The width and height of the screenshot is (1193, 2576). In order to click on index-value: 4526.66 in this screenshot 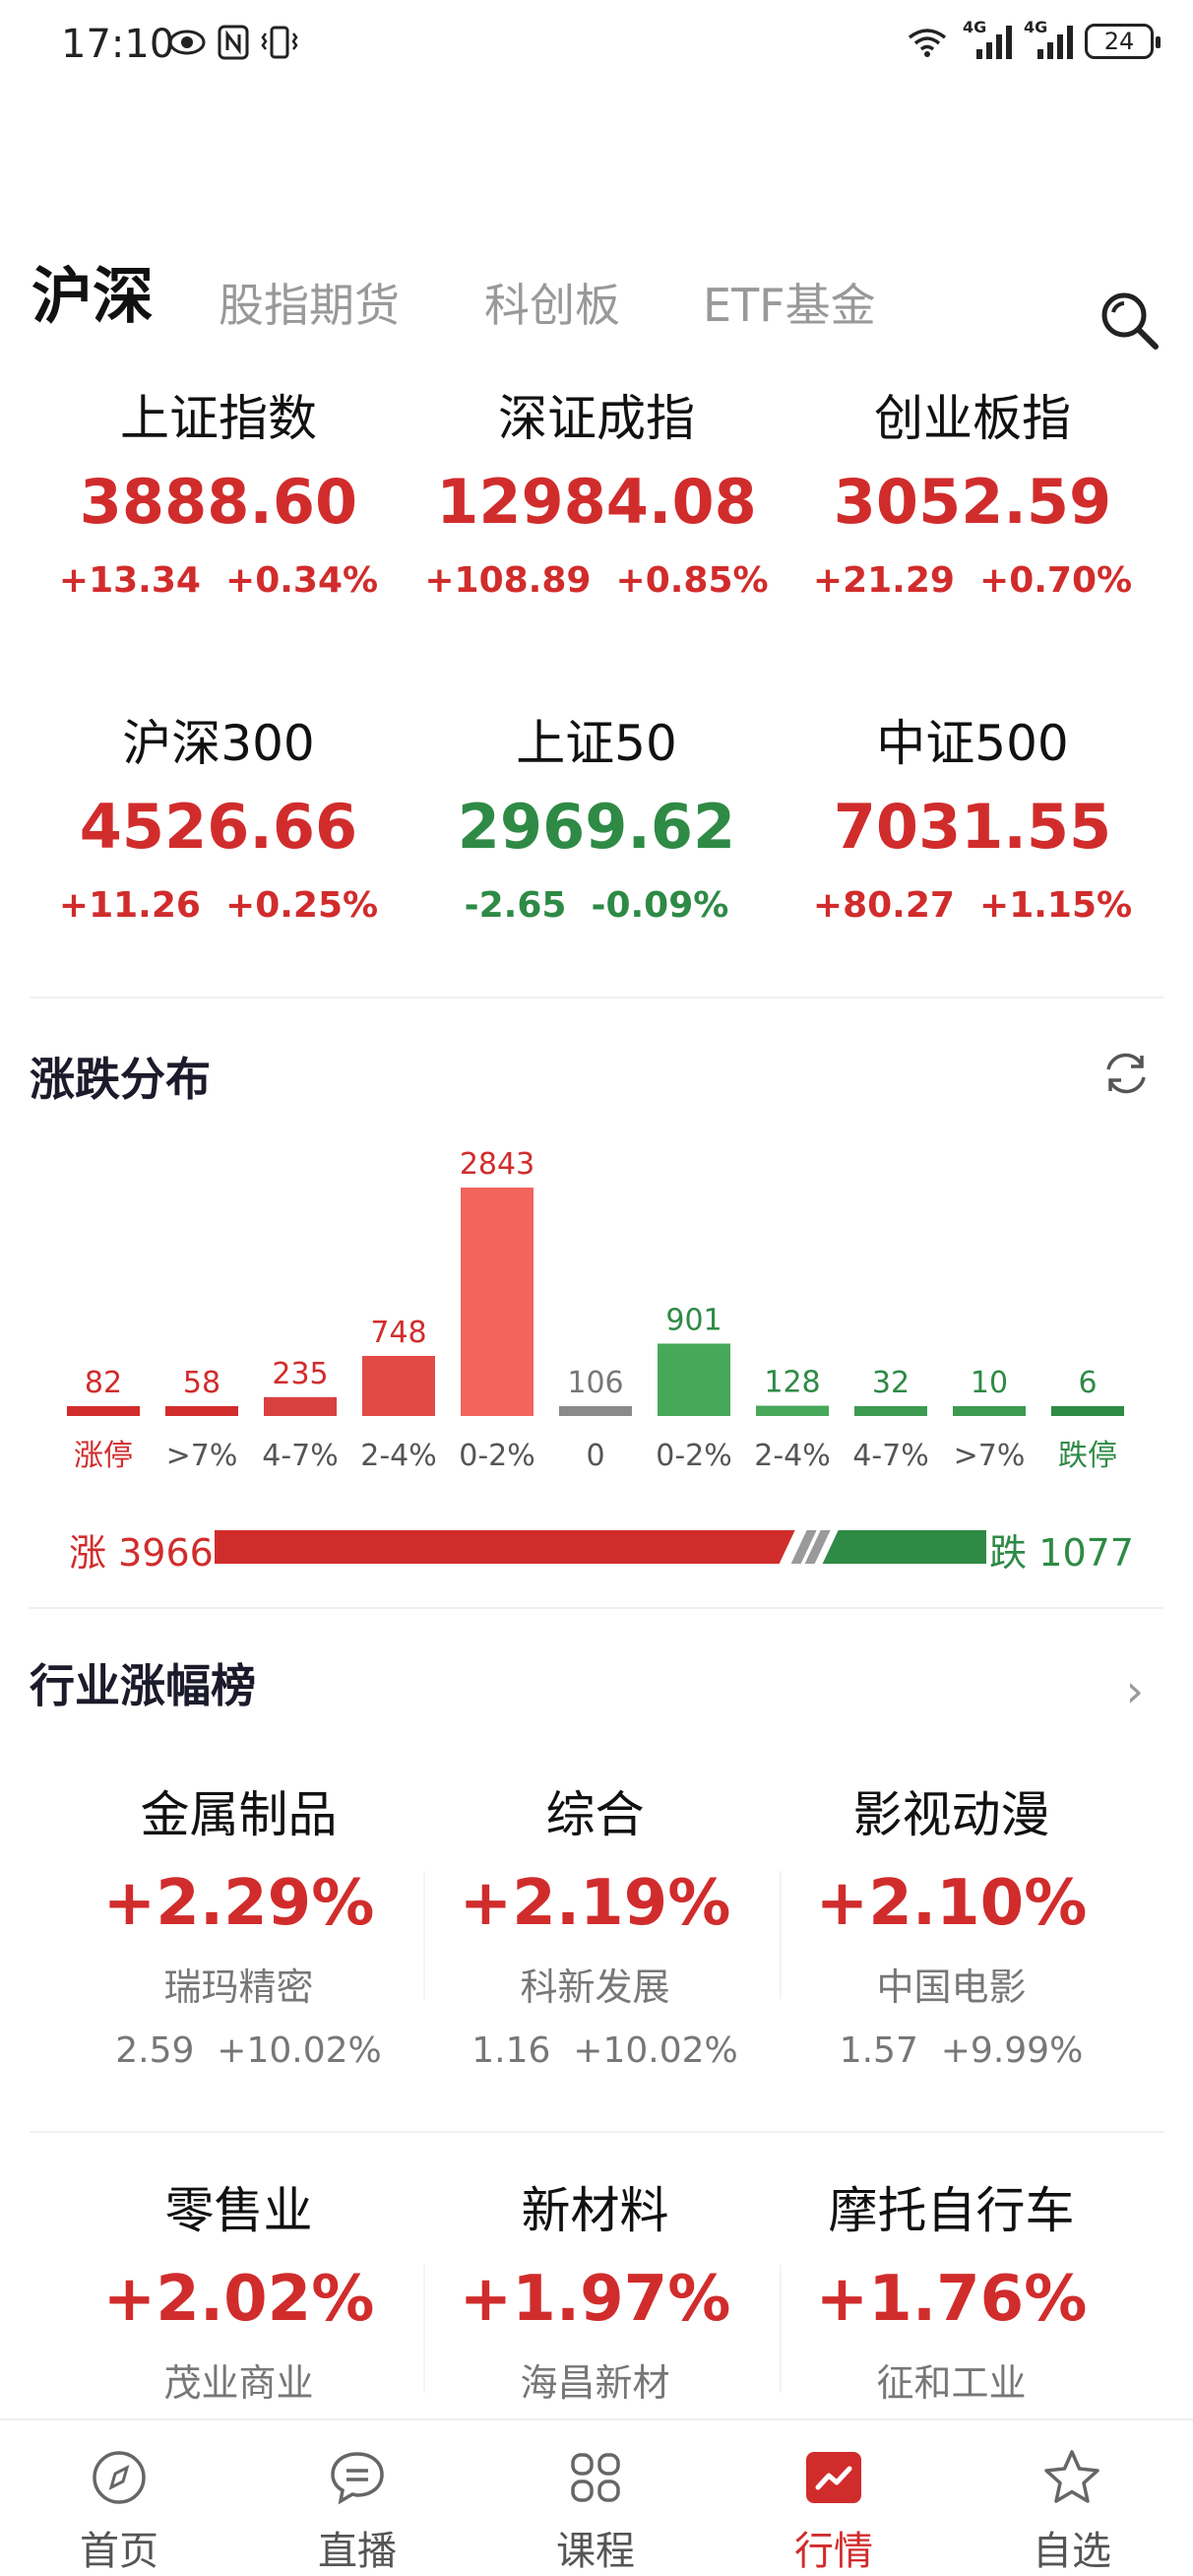, I will do `click(218, 827)`.